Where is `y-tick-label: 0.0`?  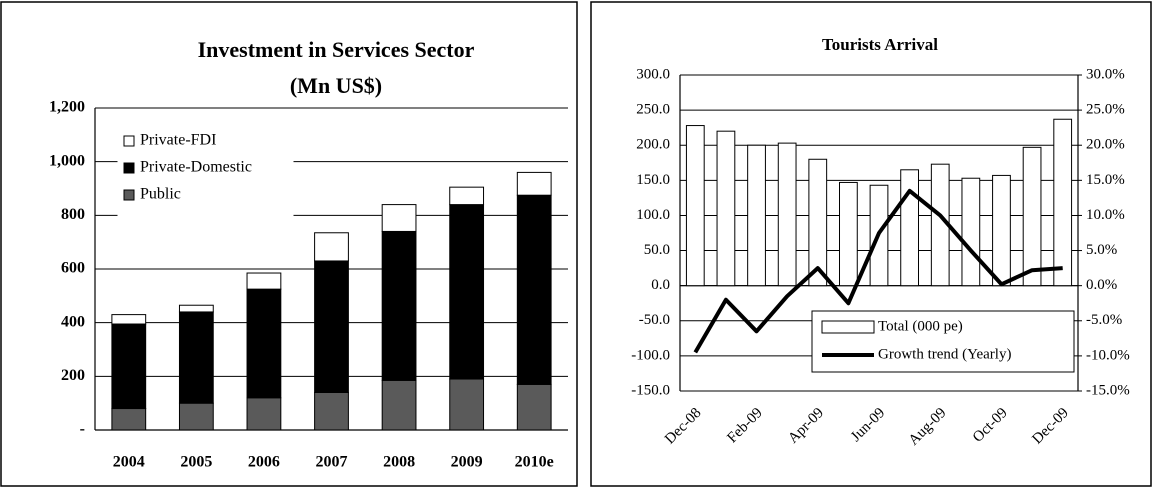 y-tick-label: 0.0 is located at coordinates (660, 285).